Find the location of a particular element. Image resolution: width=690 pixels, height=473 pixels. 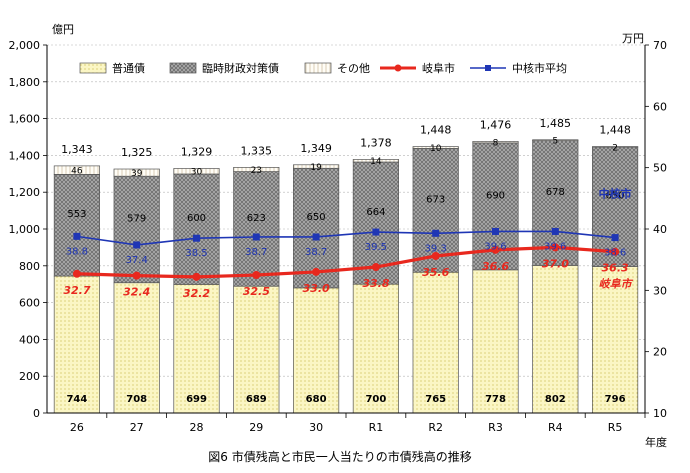

x-tick-label: R1 is located at coordinates (376, 427).